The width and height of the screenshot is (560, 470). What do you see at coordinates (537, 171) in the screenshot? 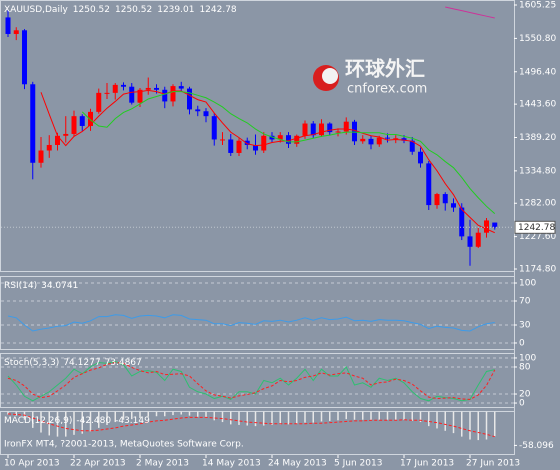
I see `y-tick-label: 1334.80` at bounding box center [537, 171].